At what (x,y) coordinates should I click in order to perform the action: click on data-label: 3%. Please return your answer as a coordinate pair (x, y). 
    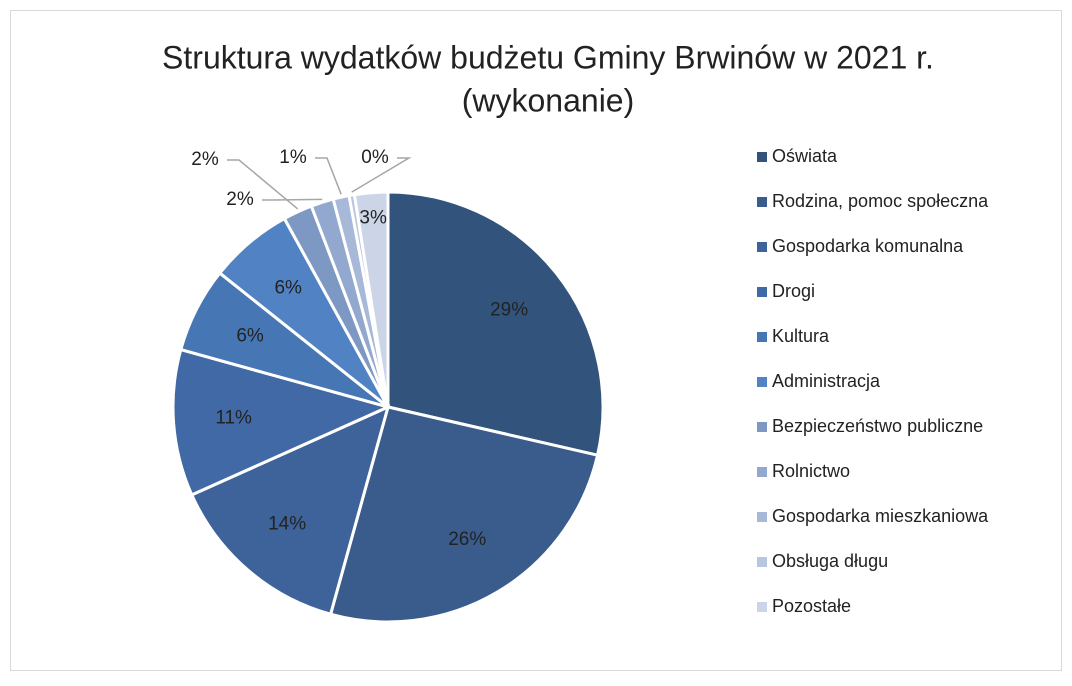
    Looking at the image, I should click on (373, 217).